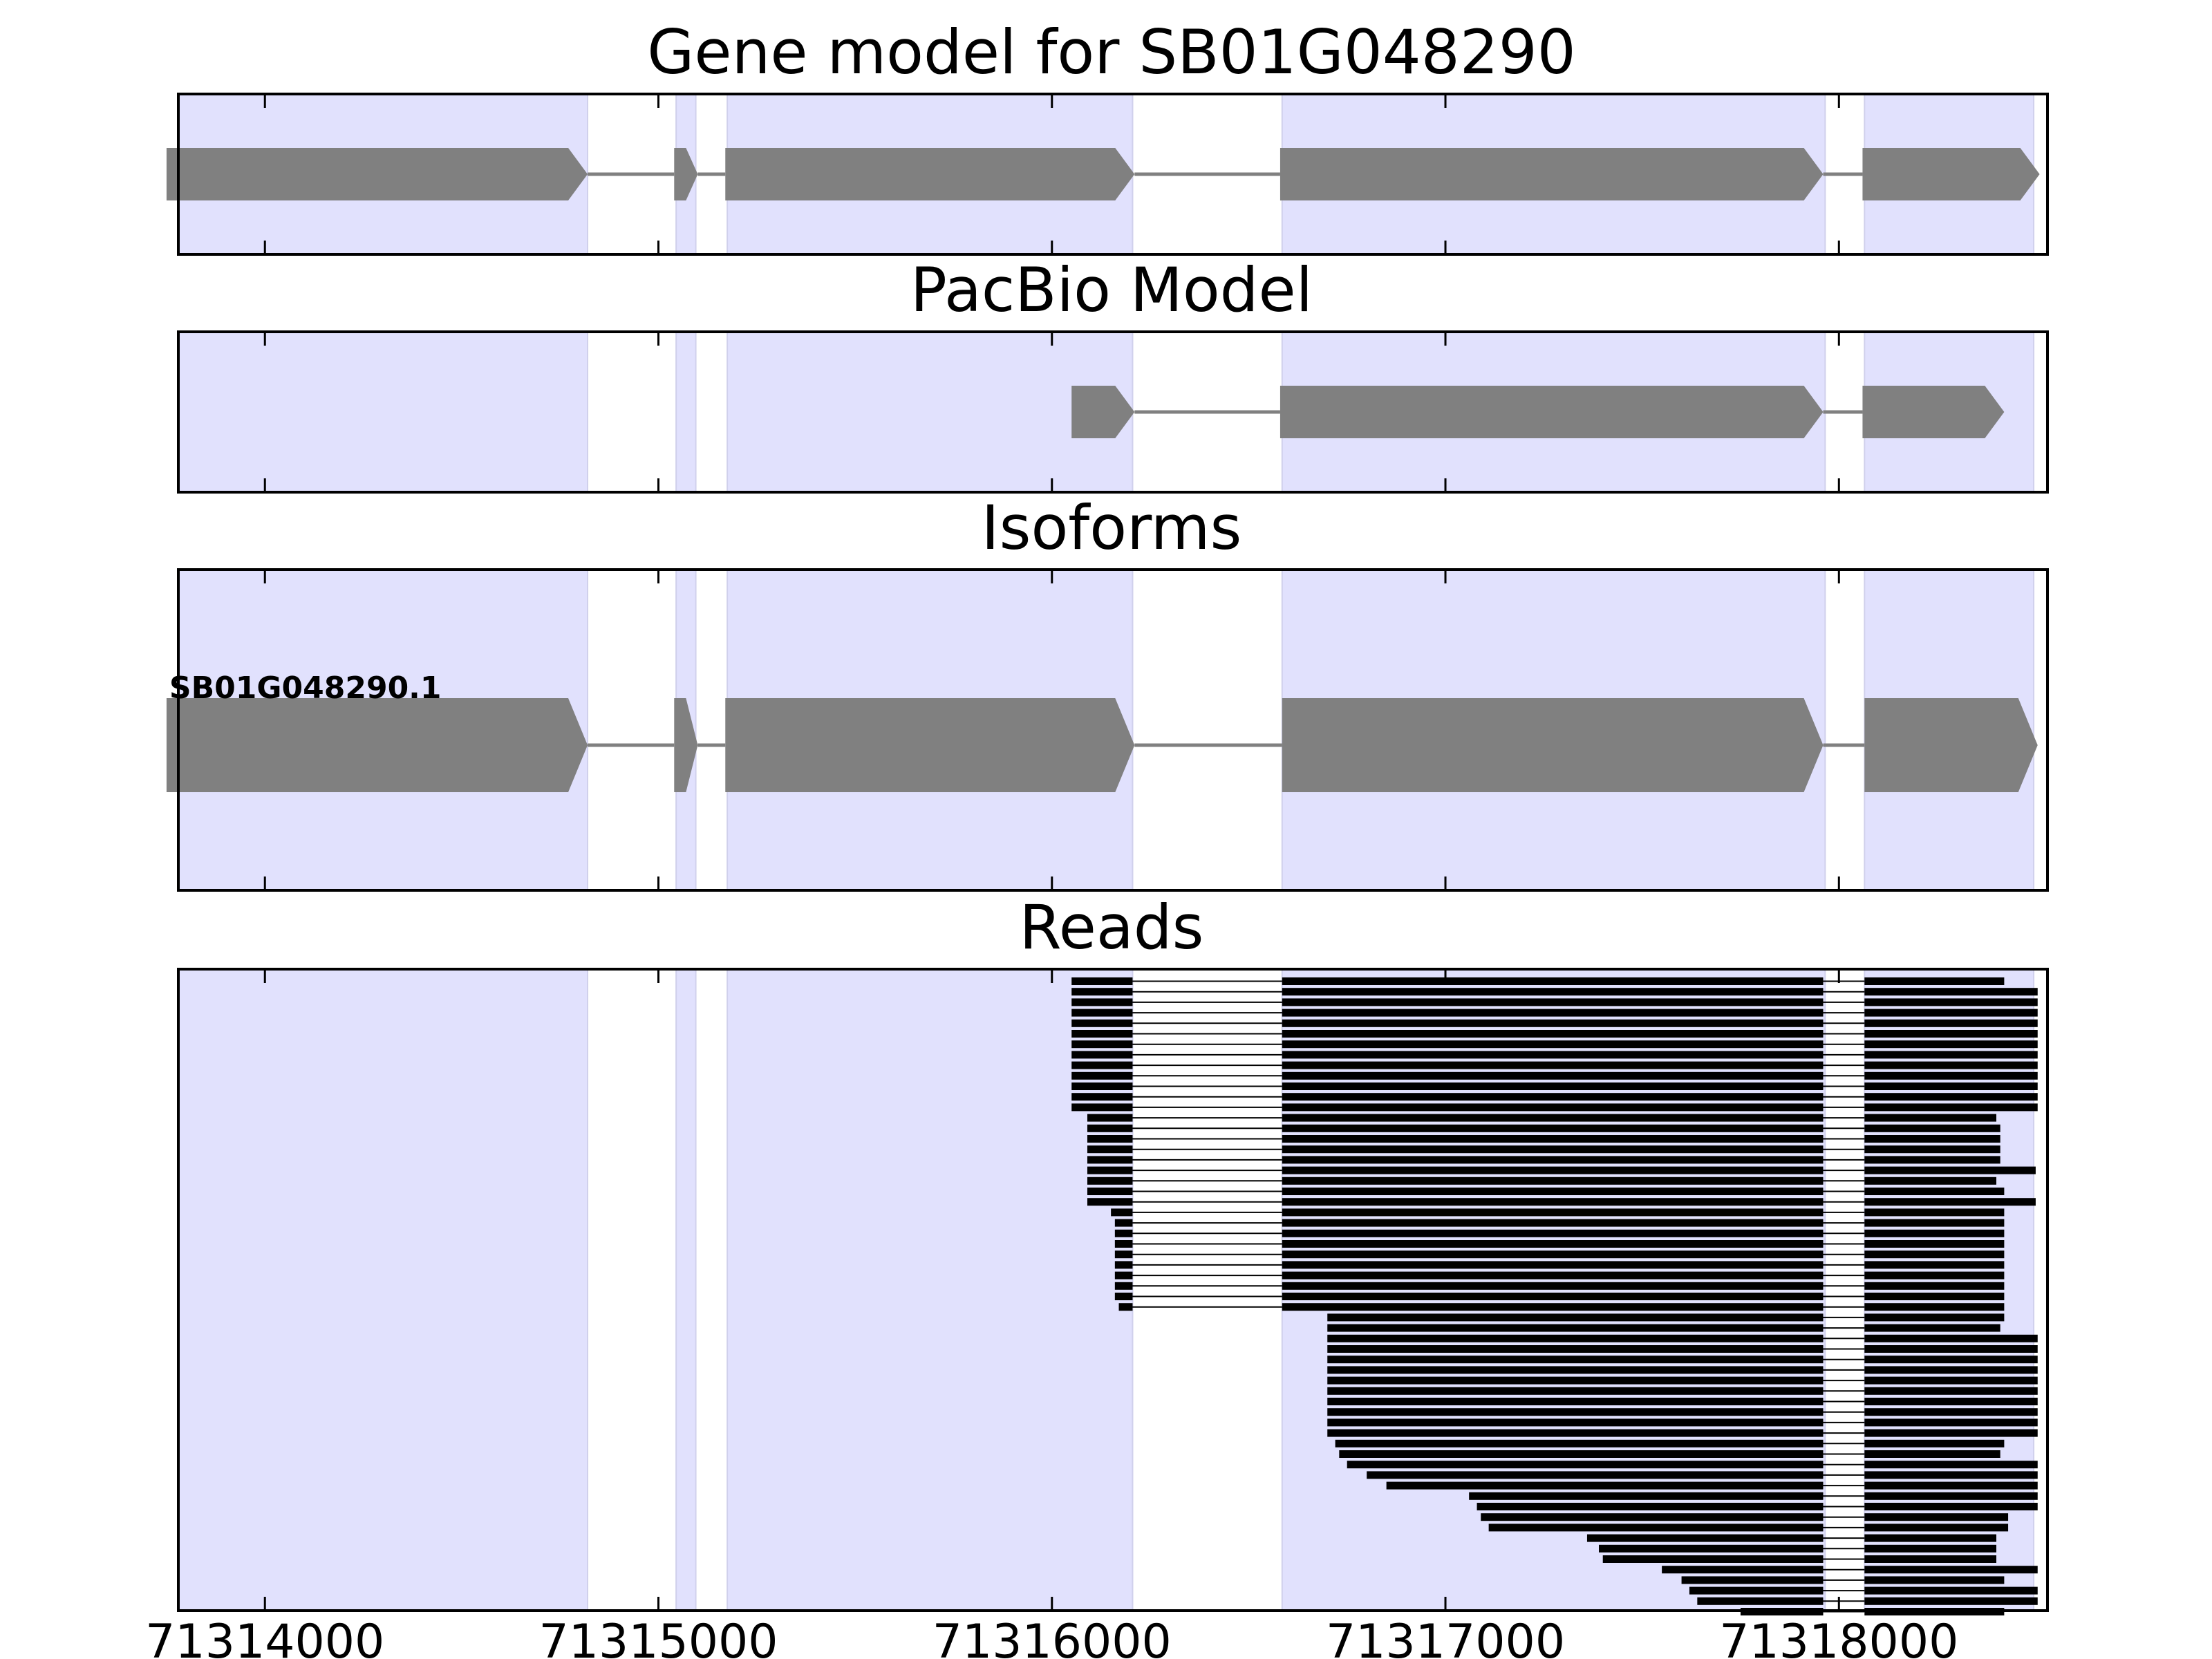 This screenshot has height=1659, width=2212. Describe the element at coordinates (658, 1637) in the screenshot. I see `x-tick-label: 71315000` at that location.